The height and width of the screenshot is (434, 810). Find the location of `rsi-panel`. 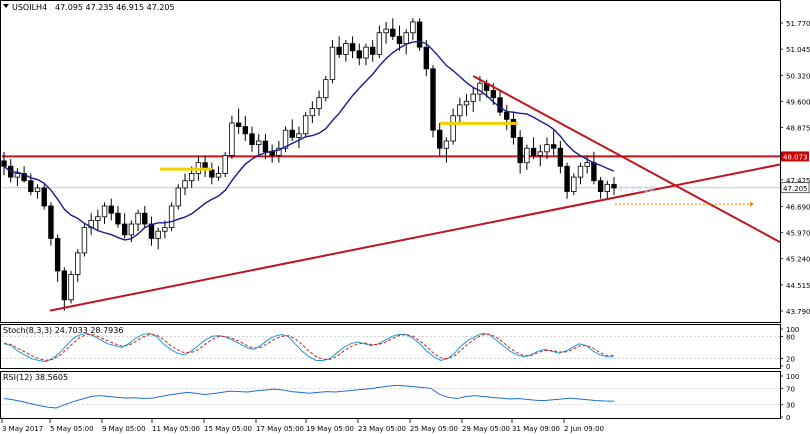

rsi-panel is located at coordinates (390, 395).